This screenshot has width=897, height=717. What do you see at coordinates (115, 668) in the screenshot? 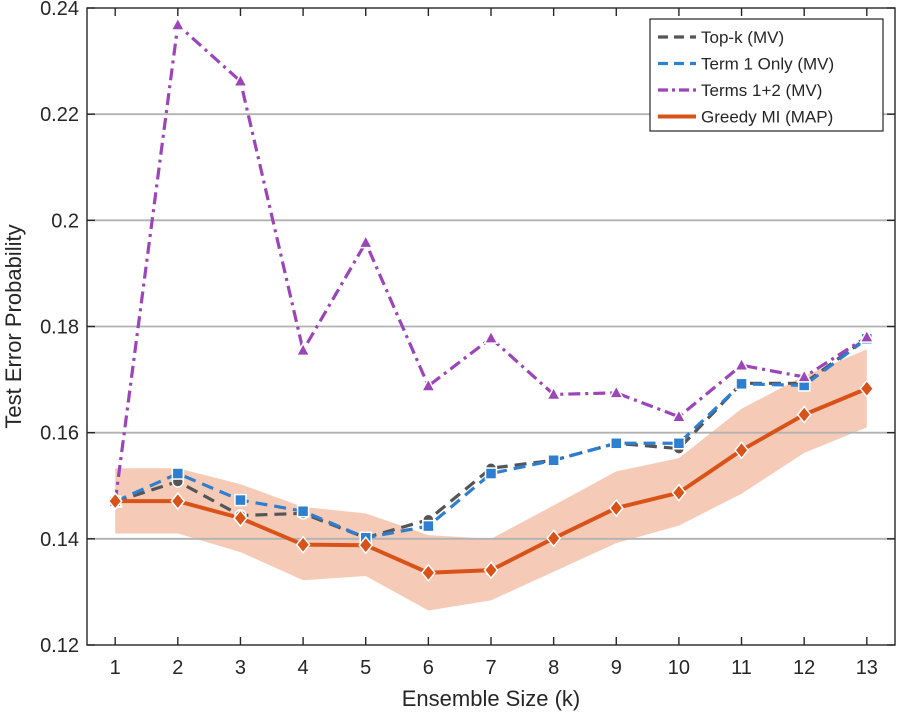
I see `x-tick-label: 1` at bounding box center [115, 668].